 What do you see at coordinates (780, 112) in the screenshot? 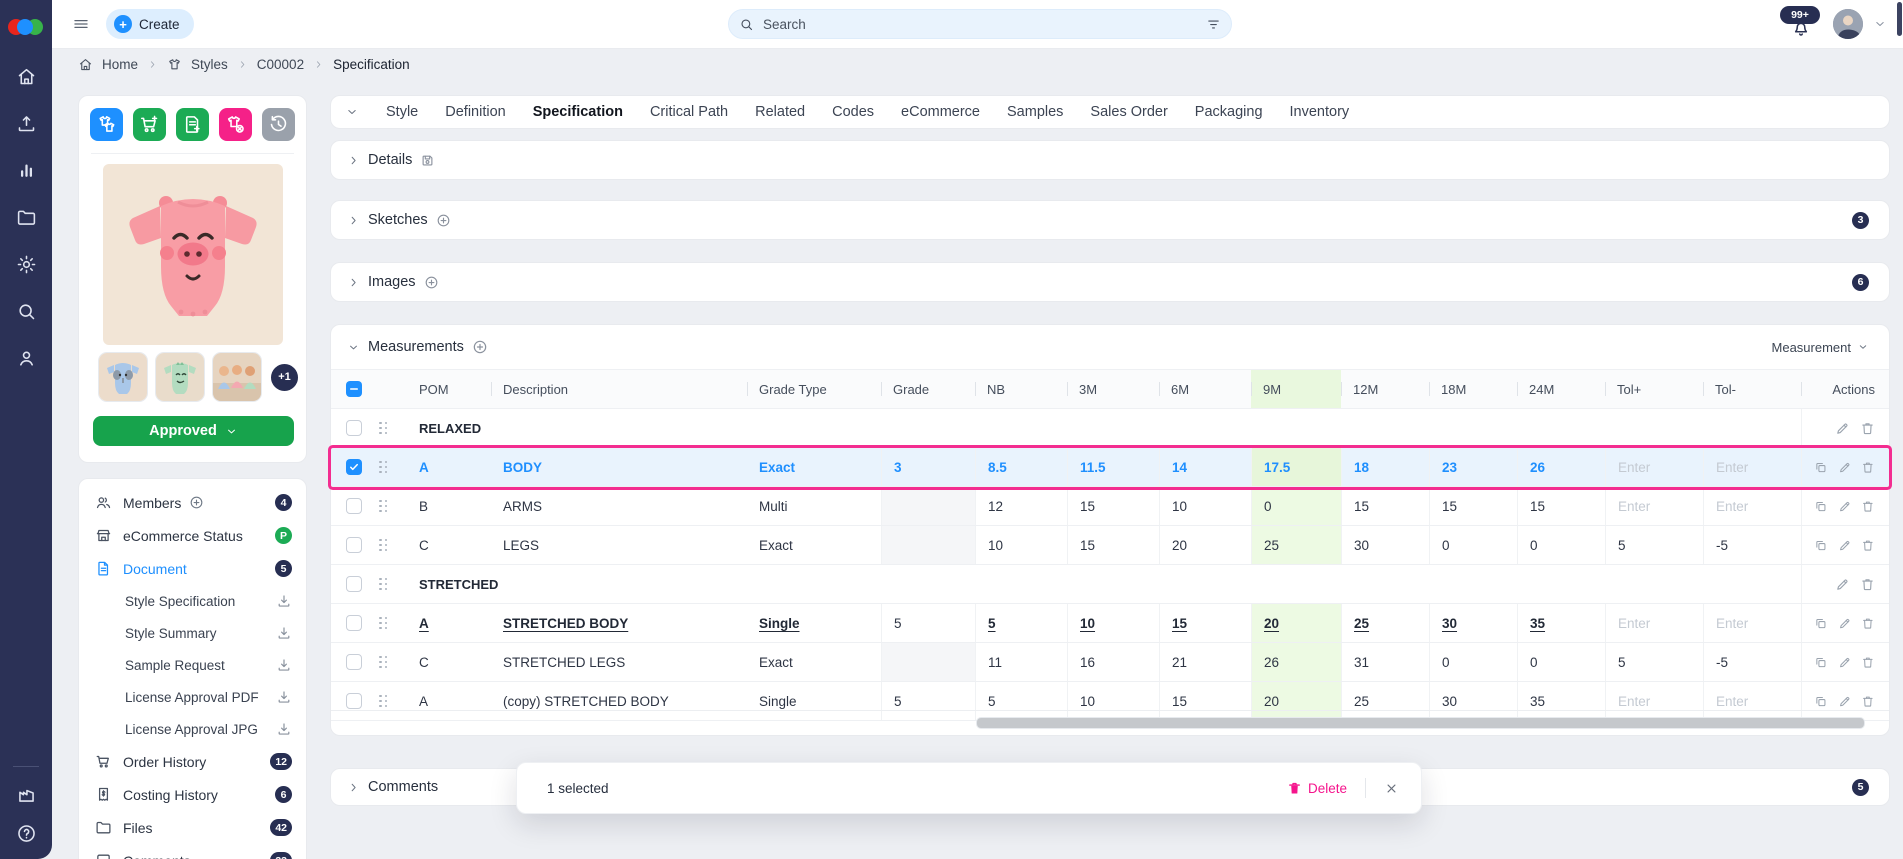
I see `tab-related: Related` at bounding box center [780, 112].